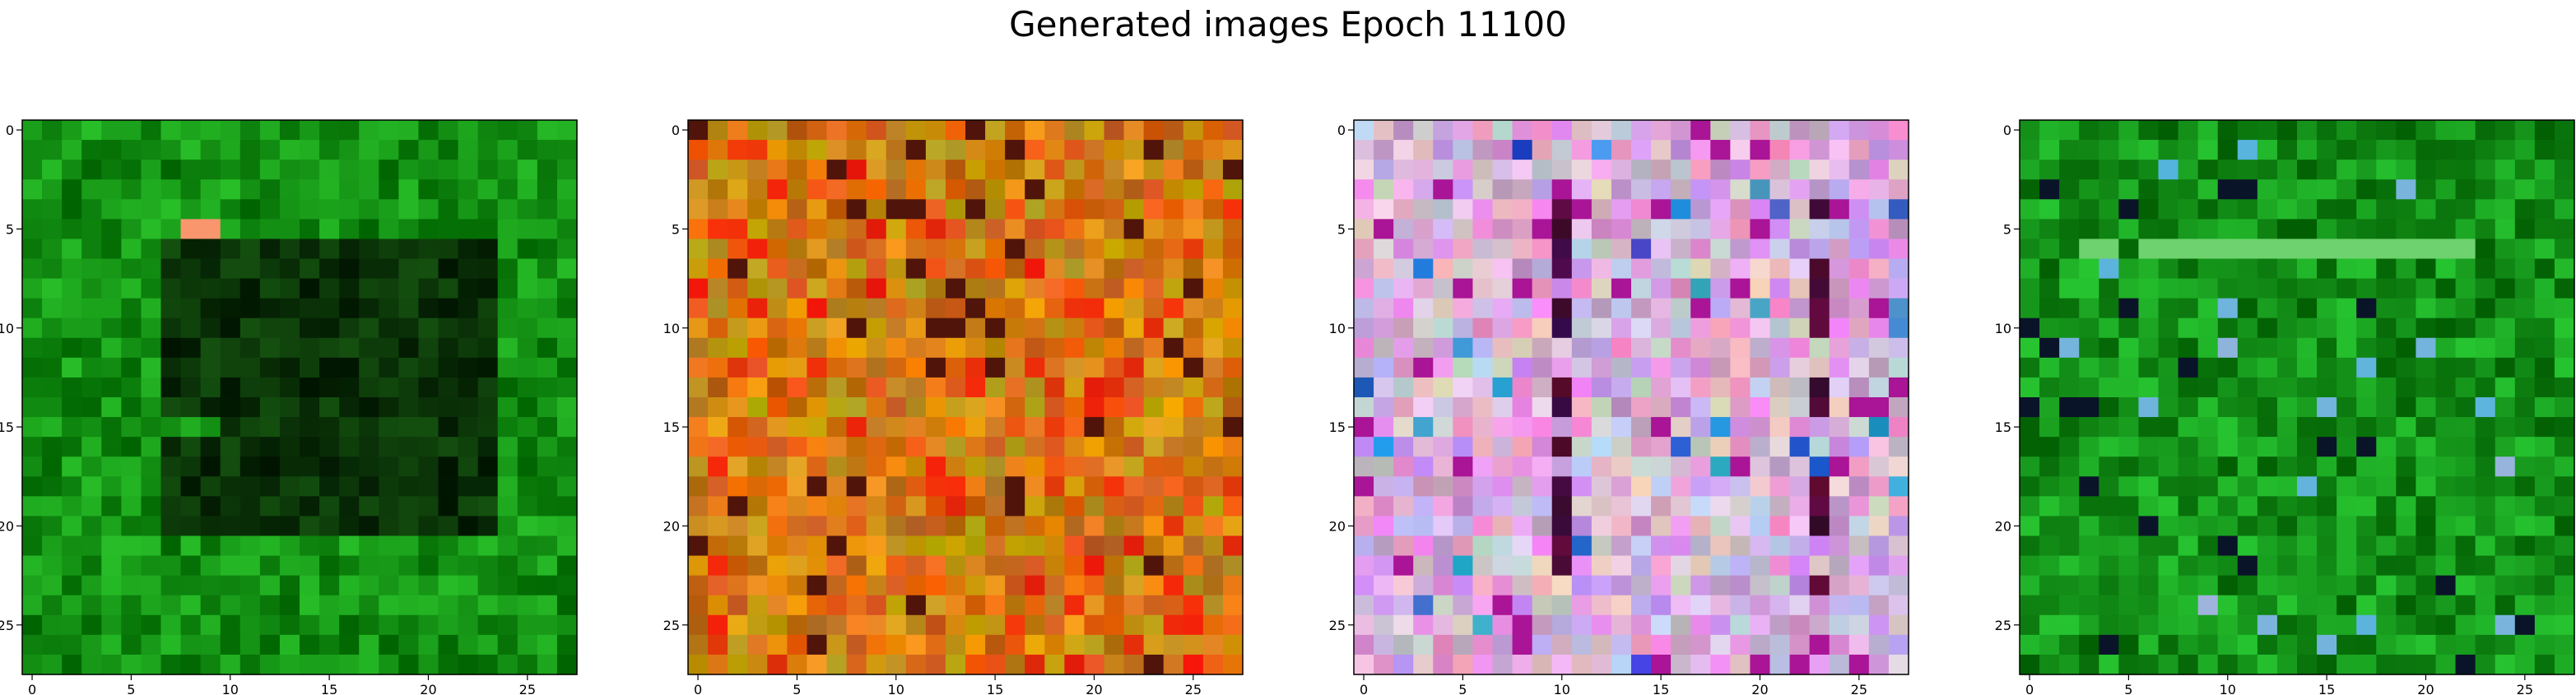 Image resolution: width=2576 pixels, height=695 pixels. What do you see at coordinates (1562, 688) in the screenshot?
I see `x-tick-label: 10` at bounding box center [1562, 688].